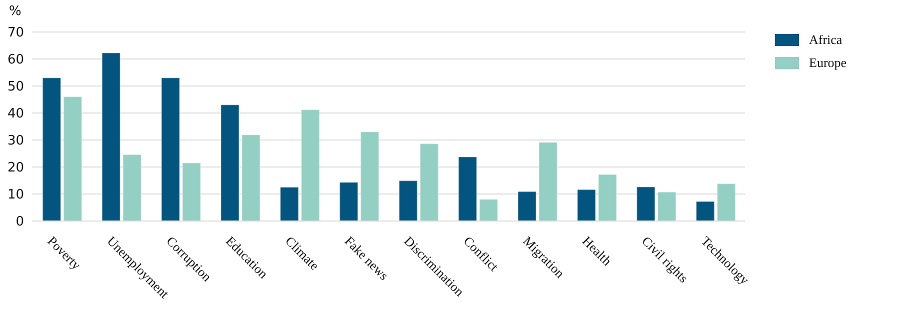 The height and width of the screenshot is (322, 915). Describe the element at coordinates (15, 195) in the screenshot. I see `y-tick-label: 10` at that location.